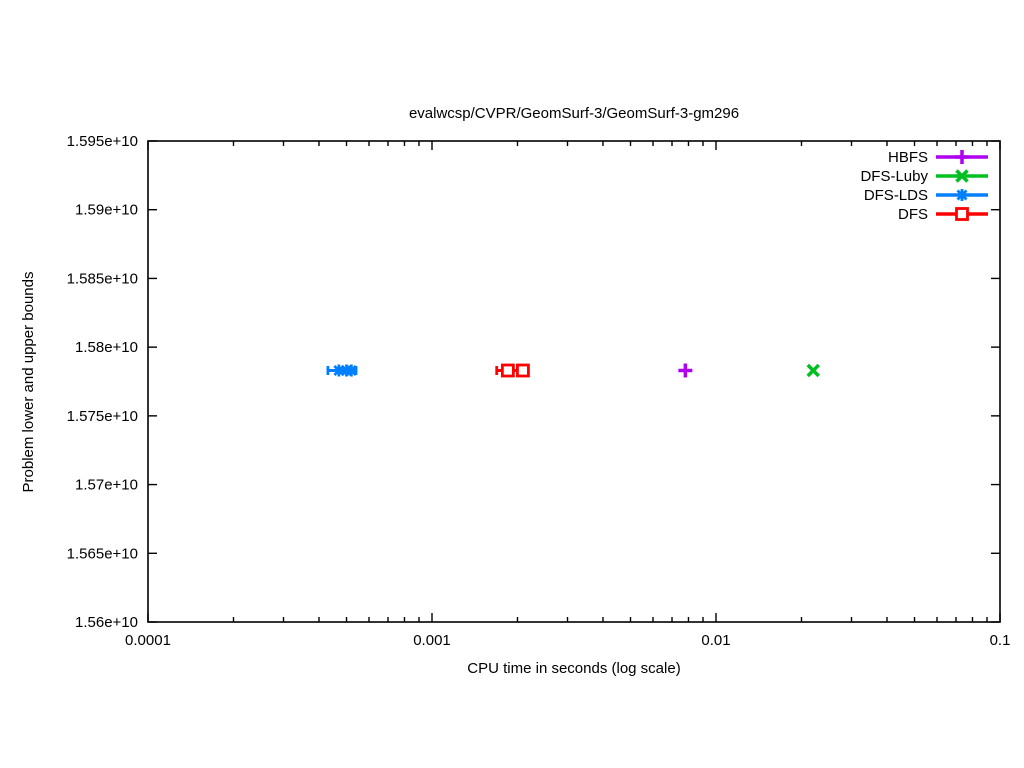  Describe the element at coordinates (102, 141) in the screenshot. I see `y-tick-label: 1.595e+10` at that location.